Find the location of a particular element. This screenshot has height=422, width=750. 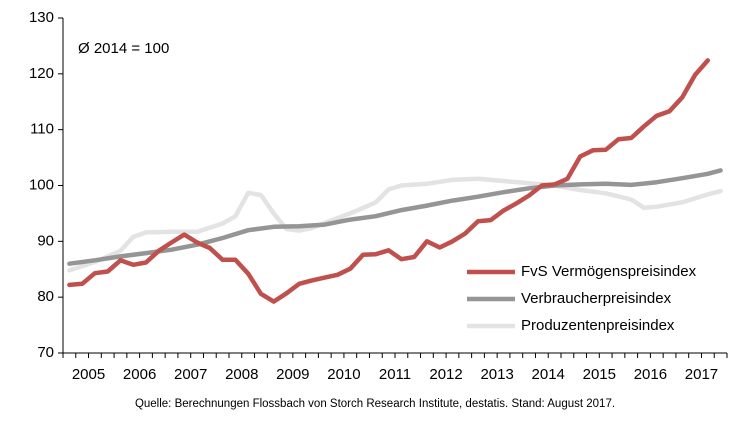

x-tick-label: 2012 is located at coordinates (445, 374).